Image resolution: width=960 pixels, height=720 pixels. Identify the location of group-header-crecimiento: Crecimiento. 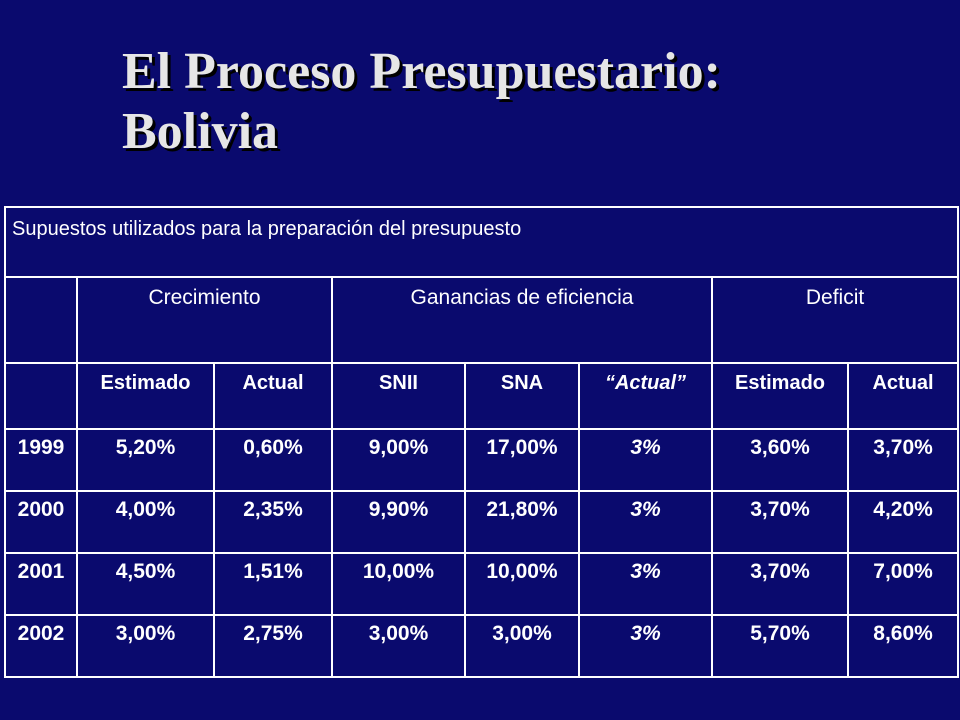
(204, 320).